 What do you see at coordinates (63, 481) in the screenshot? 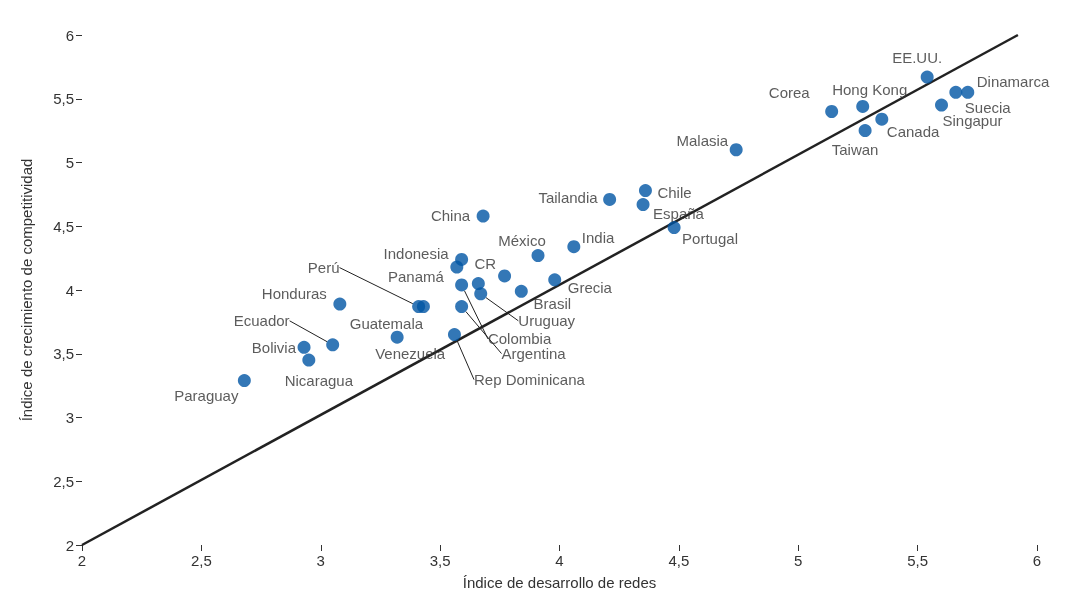
I see `y-tick-label: 2,5` at bounding box center [63, 481].